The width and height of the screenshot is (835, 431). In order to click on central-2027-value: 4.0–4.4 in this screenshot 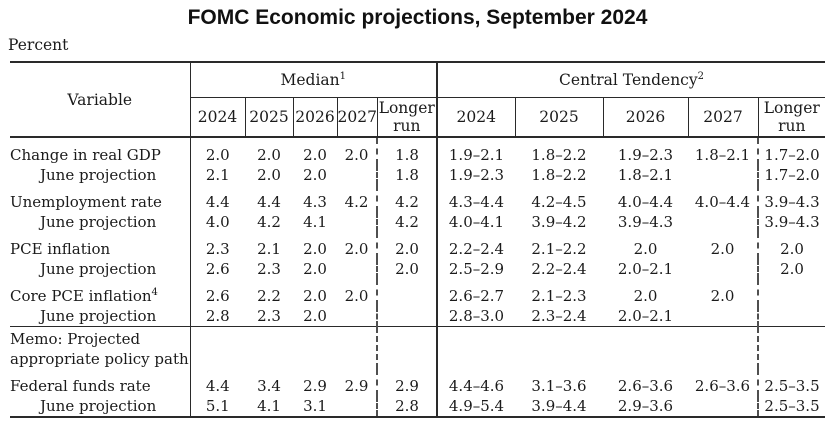, I will do `click(722, 202)`.